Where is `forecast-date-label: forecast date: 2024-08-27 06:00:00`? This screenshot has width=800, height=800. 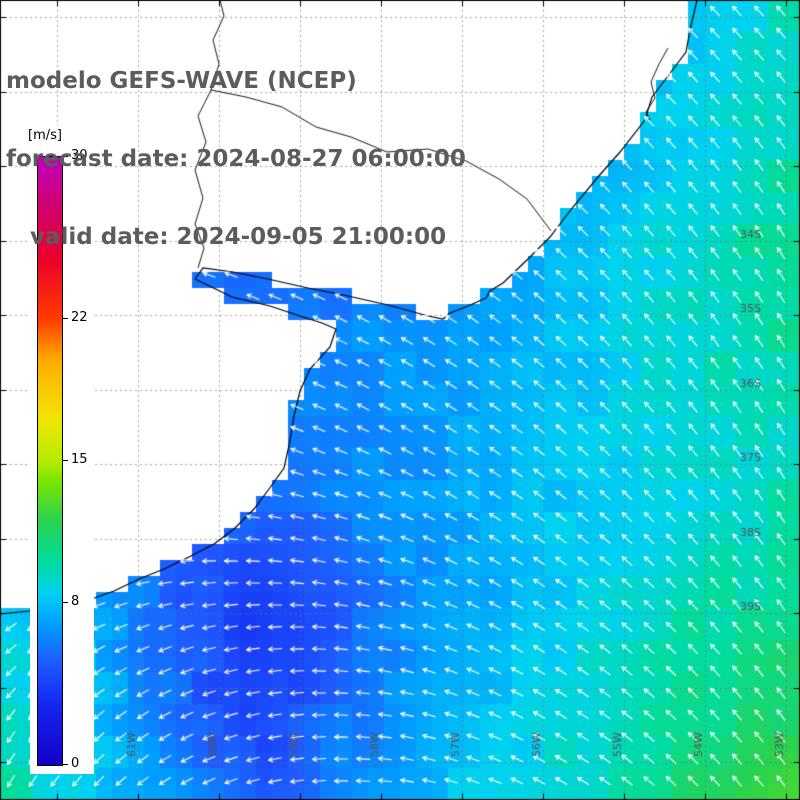
forecast-date-label: forecast date: 2024-08-27 06:00:00 is located at coordinates (236, 159).